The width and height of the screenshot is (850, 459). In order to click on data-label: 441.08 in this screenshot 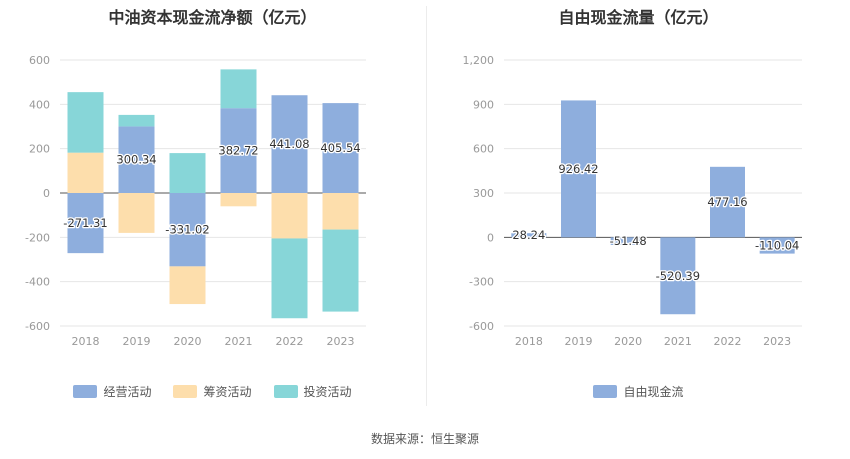, I will do `click(289, 144)`.